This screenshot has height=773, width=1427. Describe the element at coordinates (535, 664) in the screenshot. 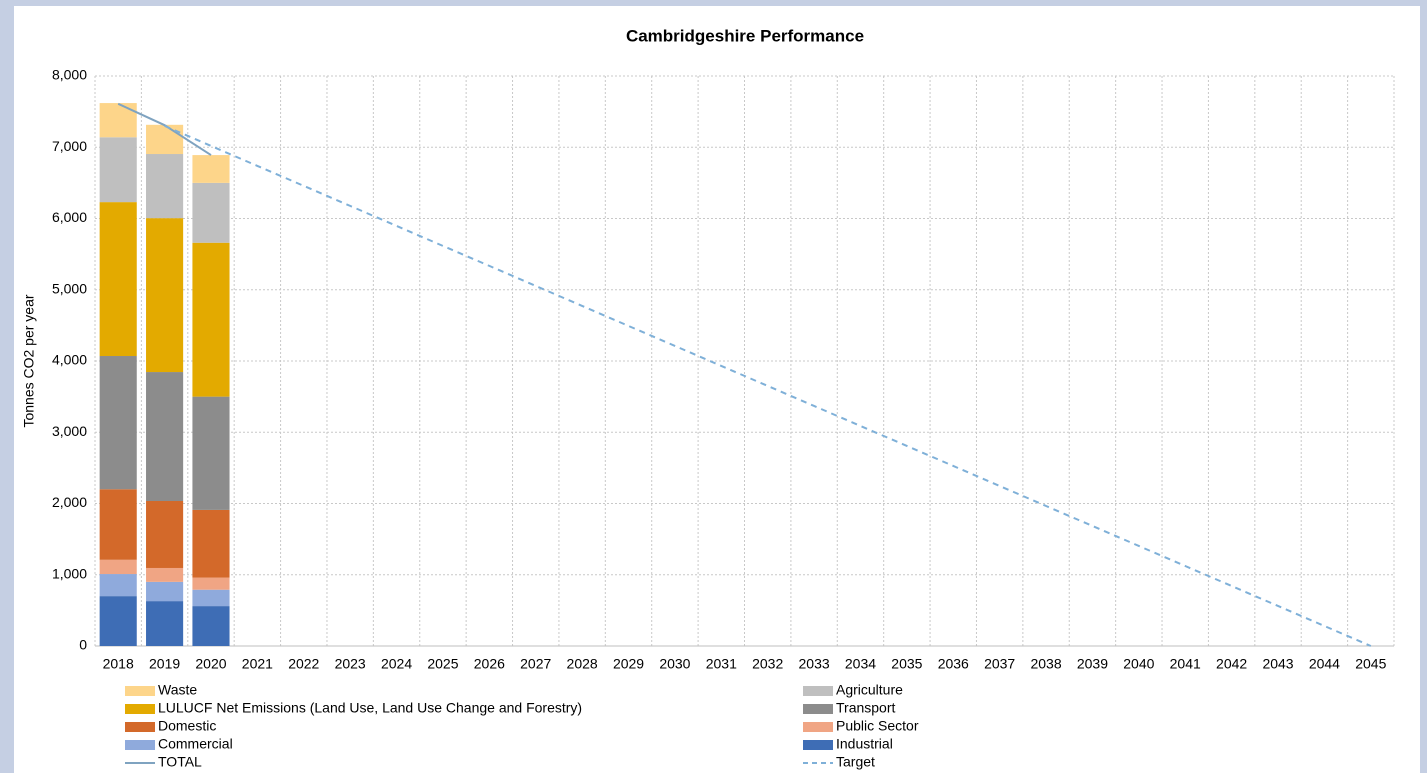

I see `x-tick-label: 2027` at that location.